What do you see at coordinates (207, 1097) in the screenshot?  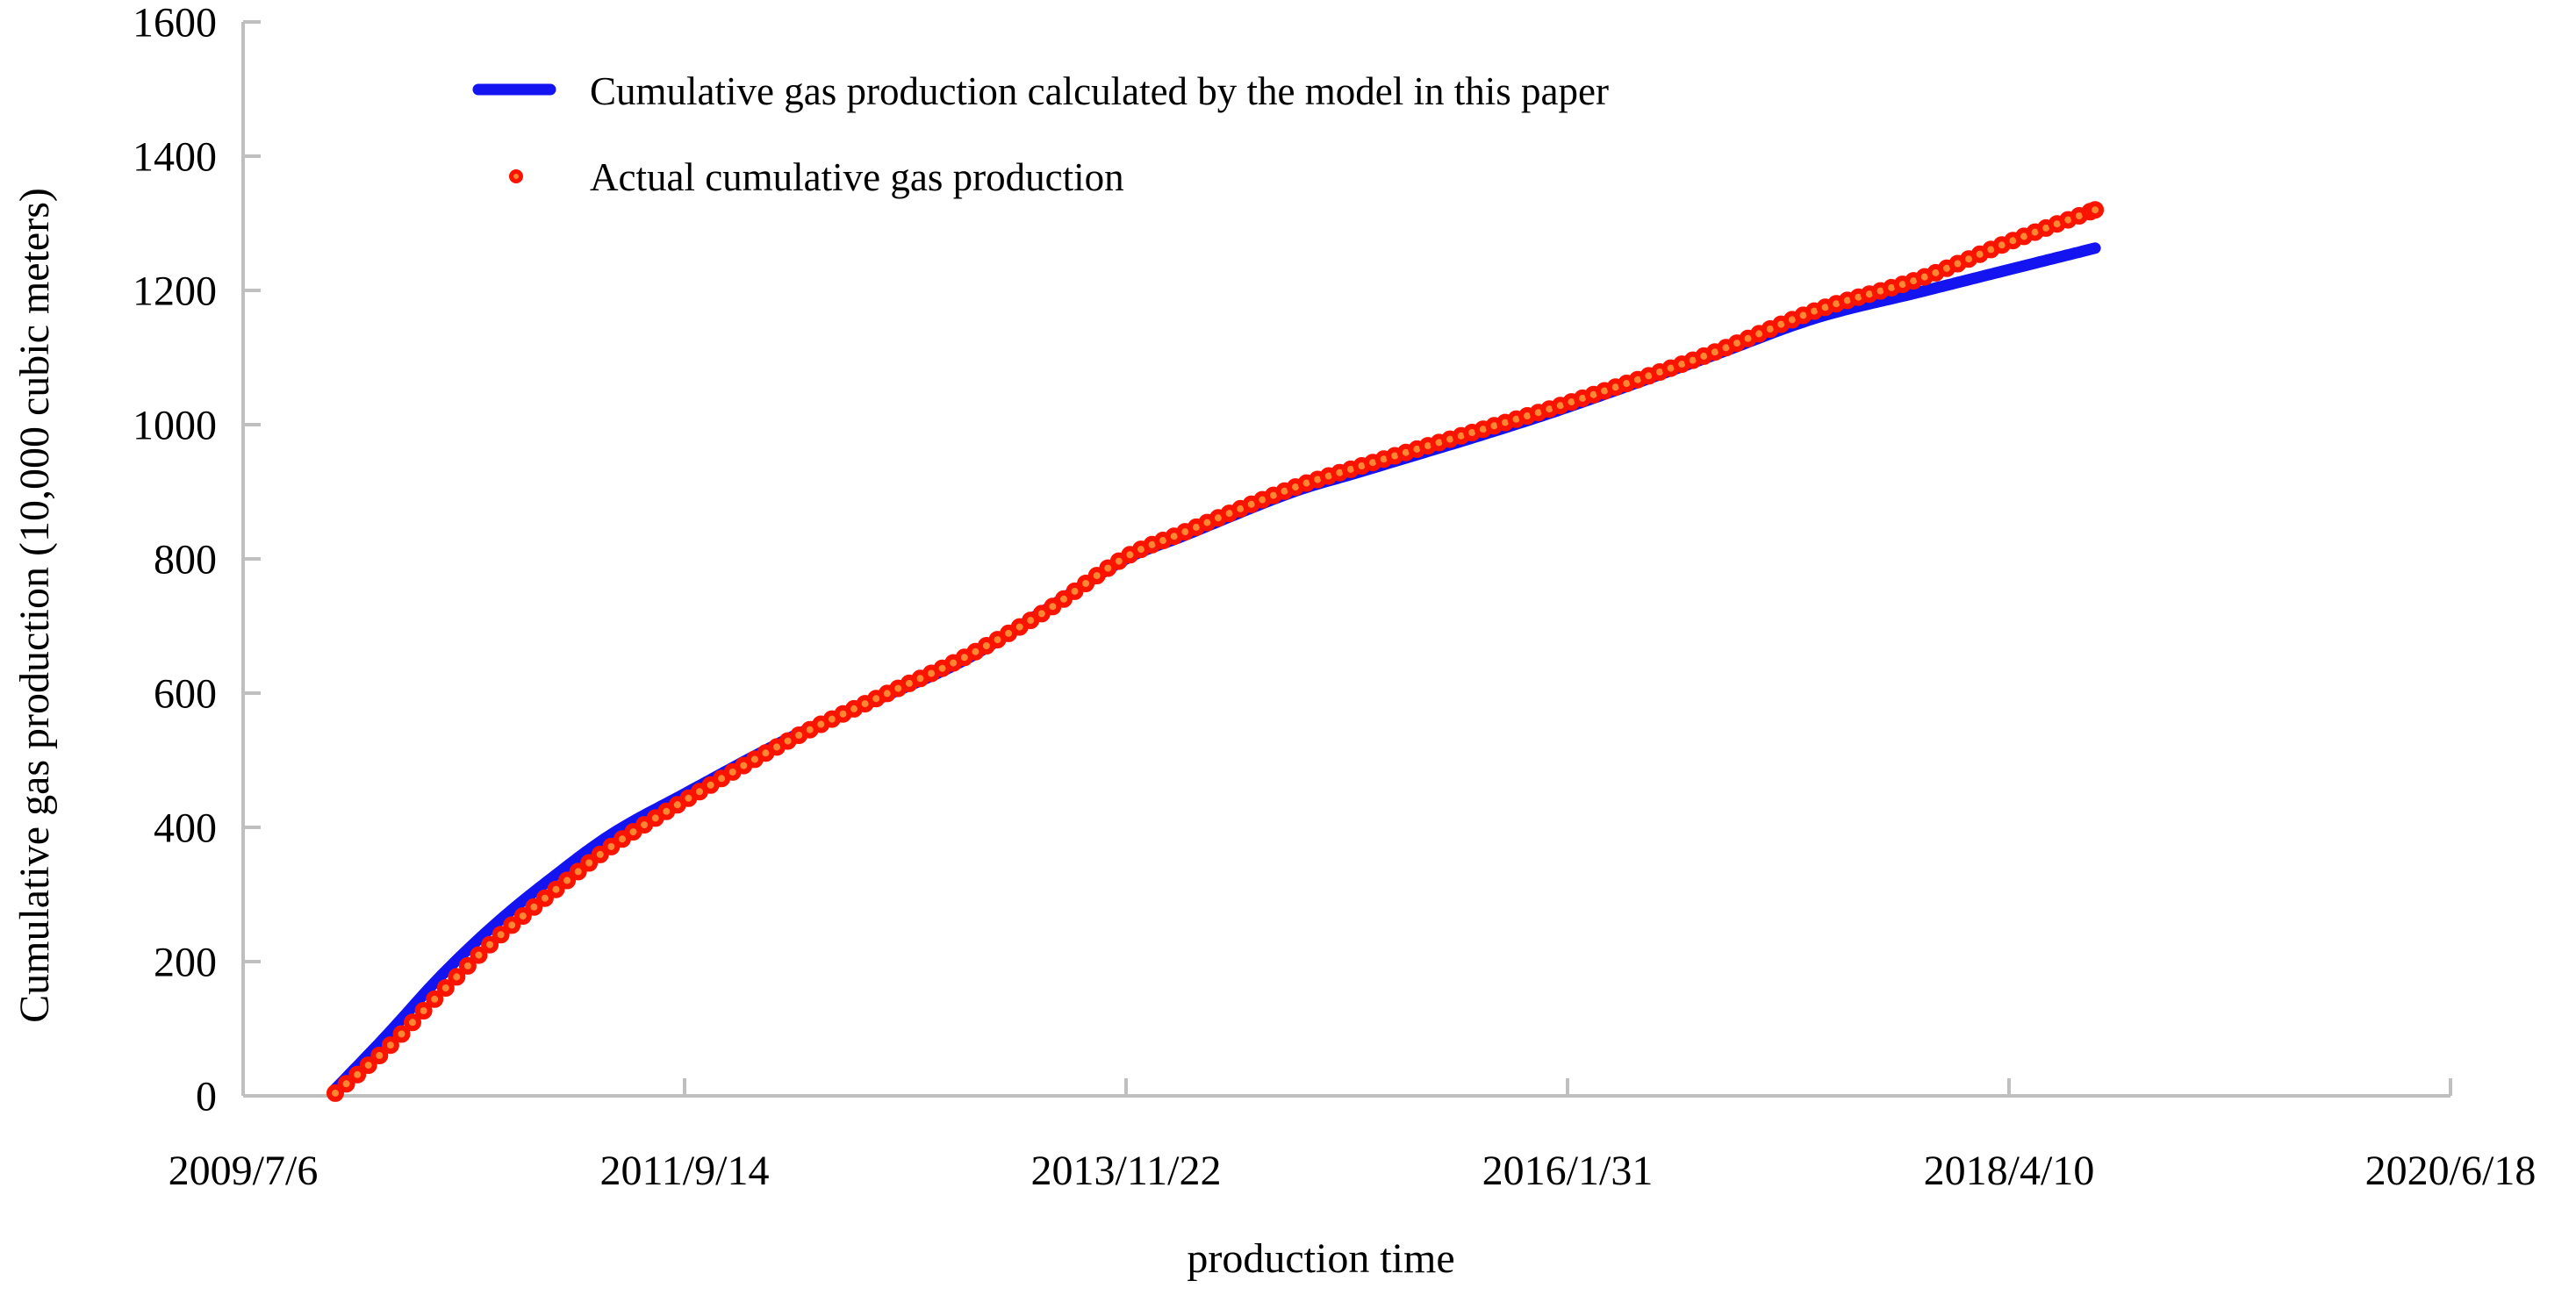 I see `y-tick-label: 0` at bounding box center [207, 1097].